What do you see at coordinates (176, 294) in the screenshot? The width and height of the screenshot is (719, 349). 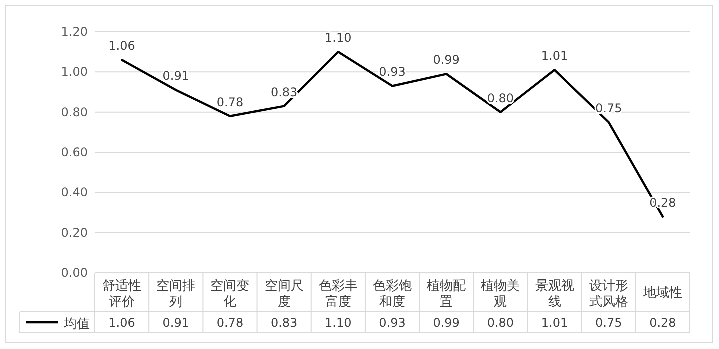 I see `x-tick-label: 空间排列` at bounding box center [176, 294].